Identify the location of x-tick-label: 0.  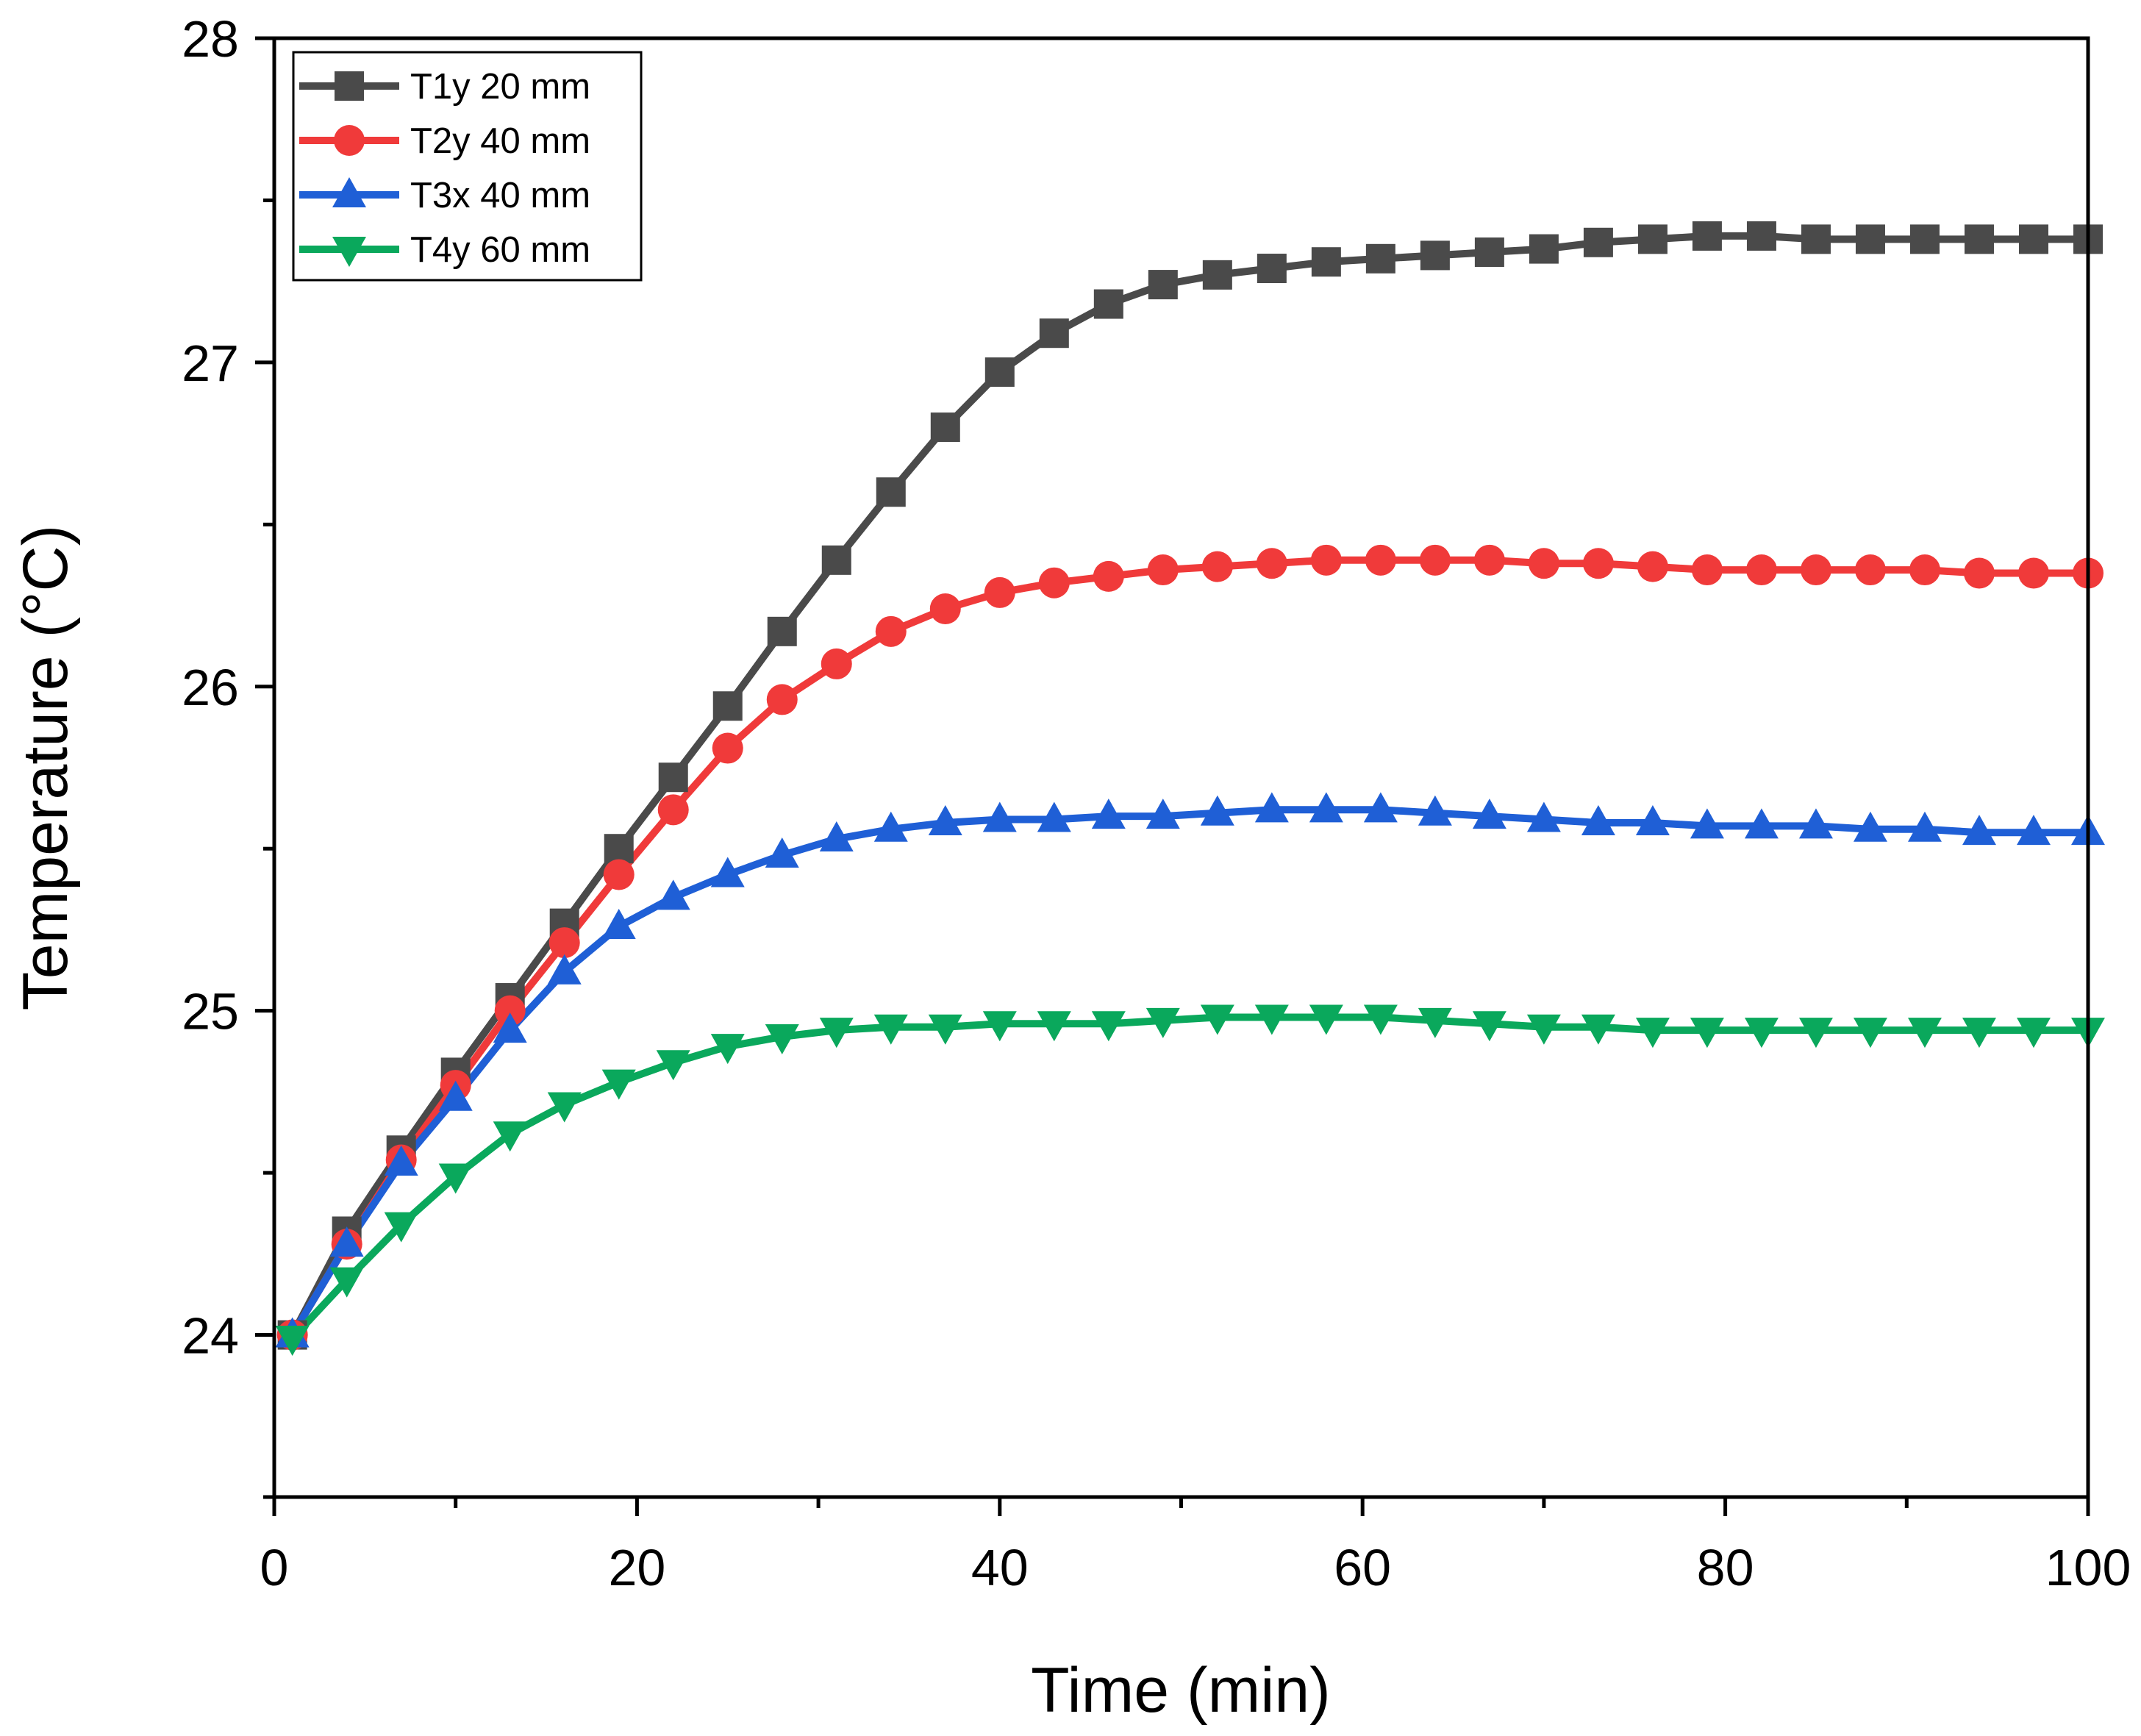
(274, 1567).